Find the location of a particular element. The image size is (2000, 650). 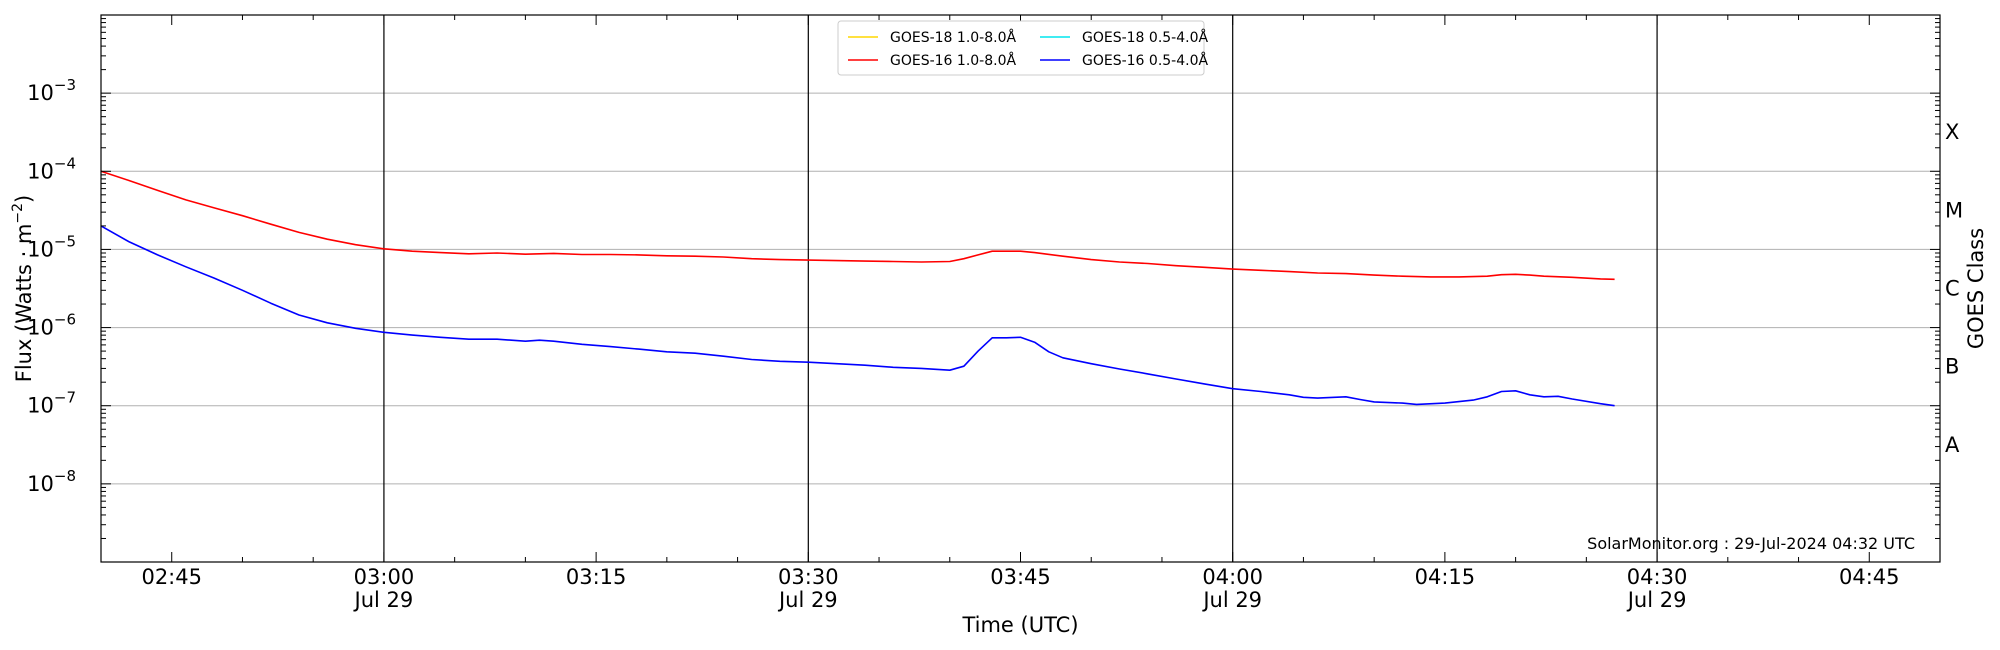

footer-credit: SolarMonitor.org : 29-Jul-2024 04:32 UTC is located at coordinates (1751, 543).